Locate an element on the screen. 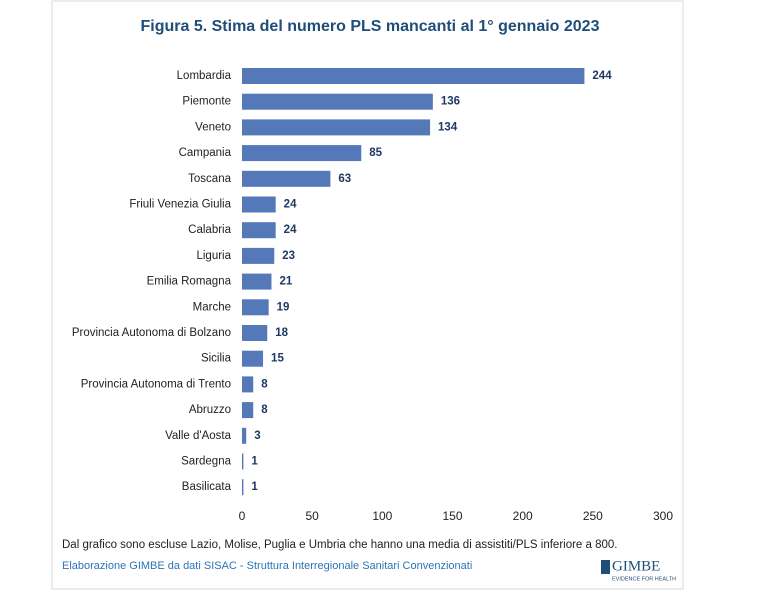 The height and width of the screenshot is (615, 767). y-tick-label: Calabria is located at coordinates (209, 230).